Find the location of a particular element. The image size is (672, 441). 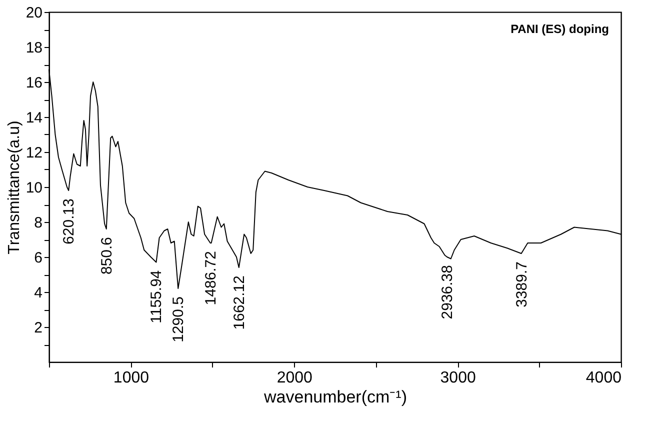

x-axis-title: wavenumber(cm⁻¹) is located at coordinates (335, 397).